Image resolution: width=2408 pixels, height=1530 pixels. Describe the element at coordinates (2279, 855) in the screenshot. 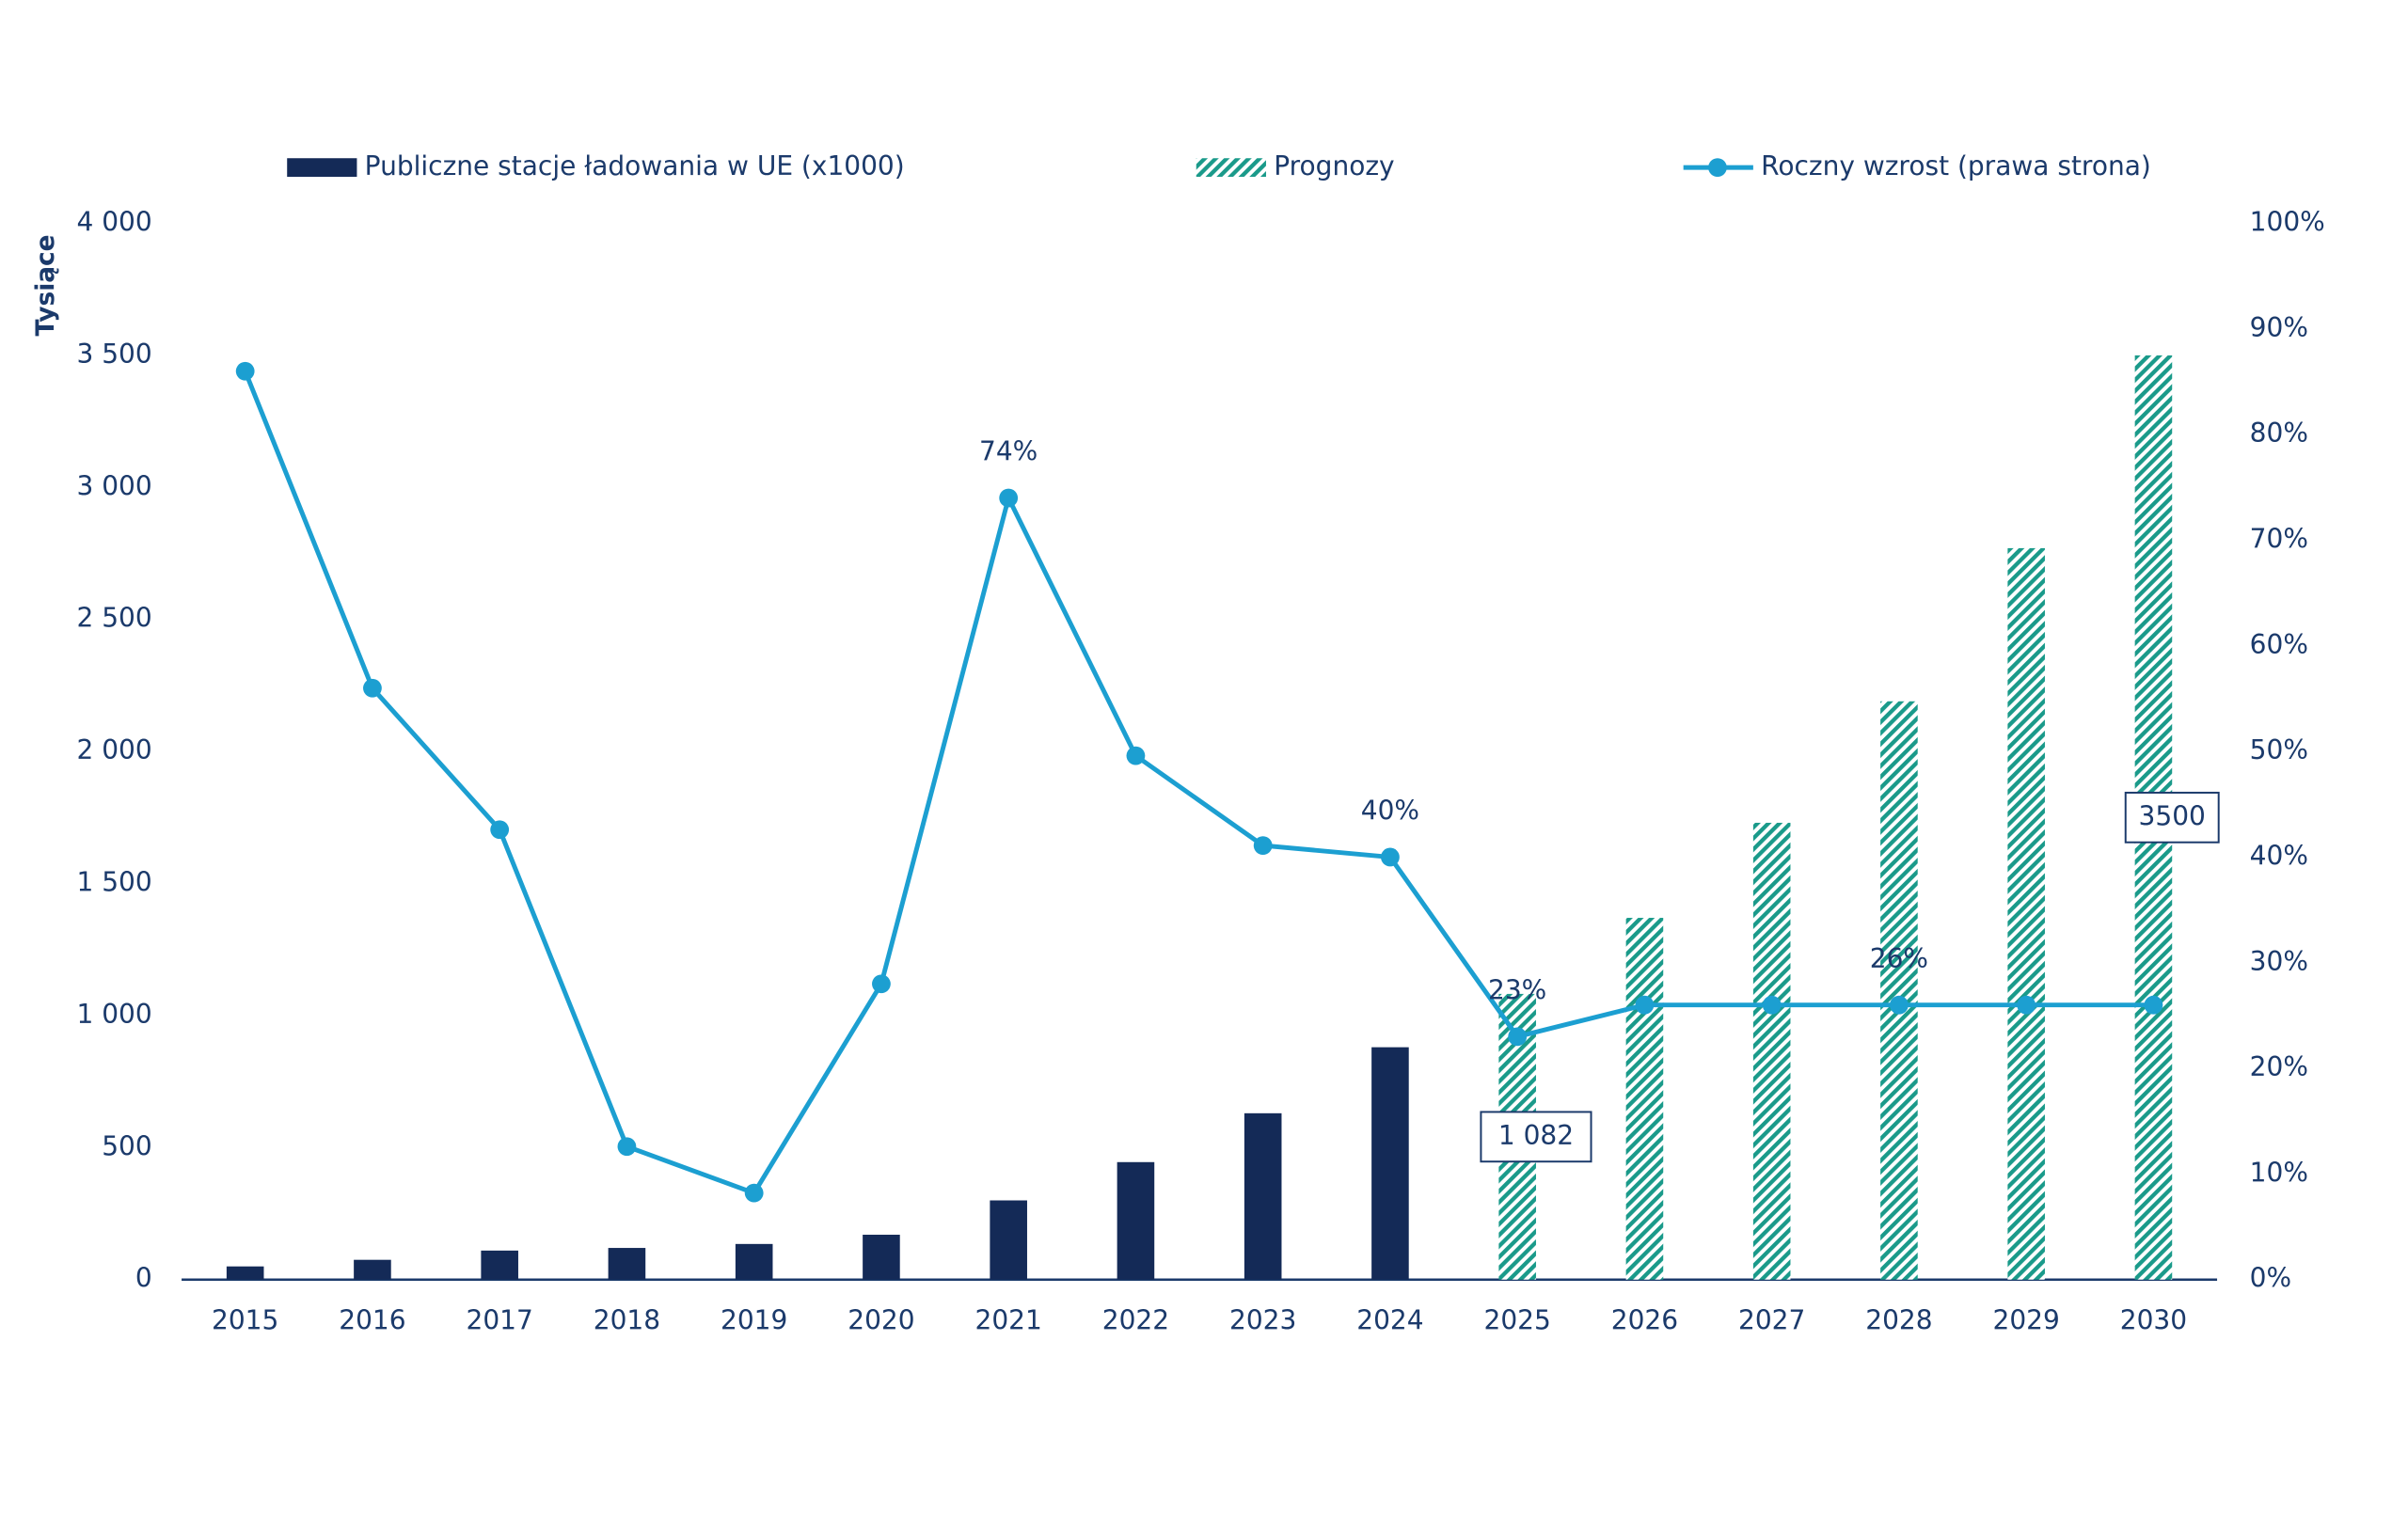

I see `y2-tick-label: 40%` at that location.